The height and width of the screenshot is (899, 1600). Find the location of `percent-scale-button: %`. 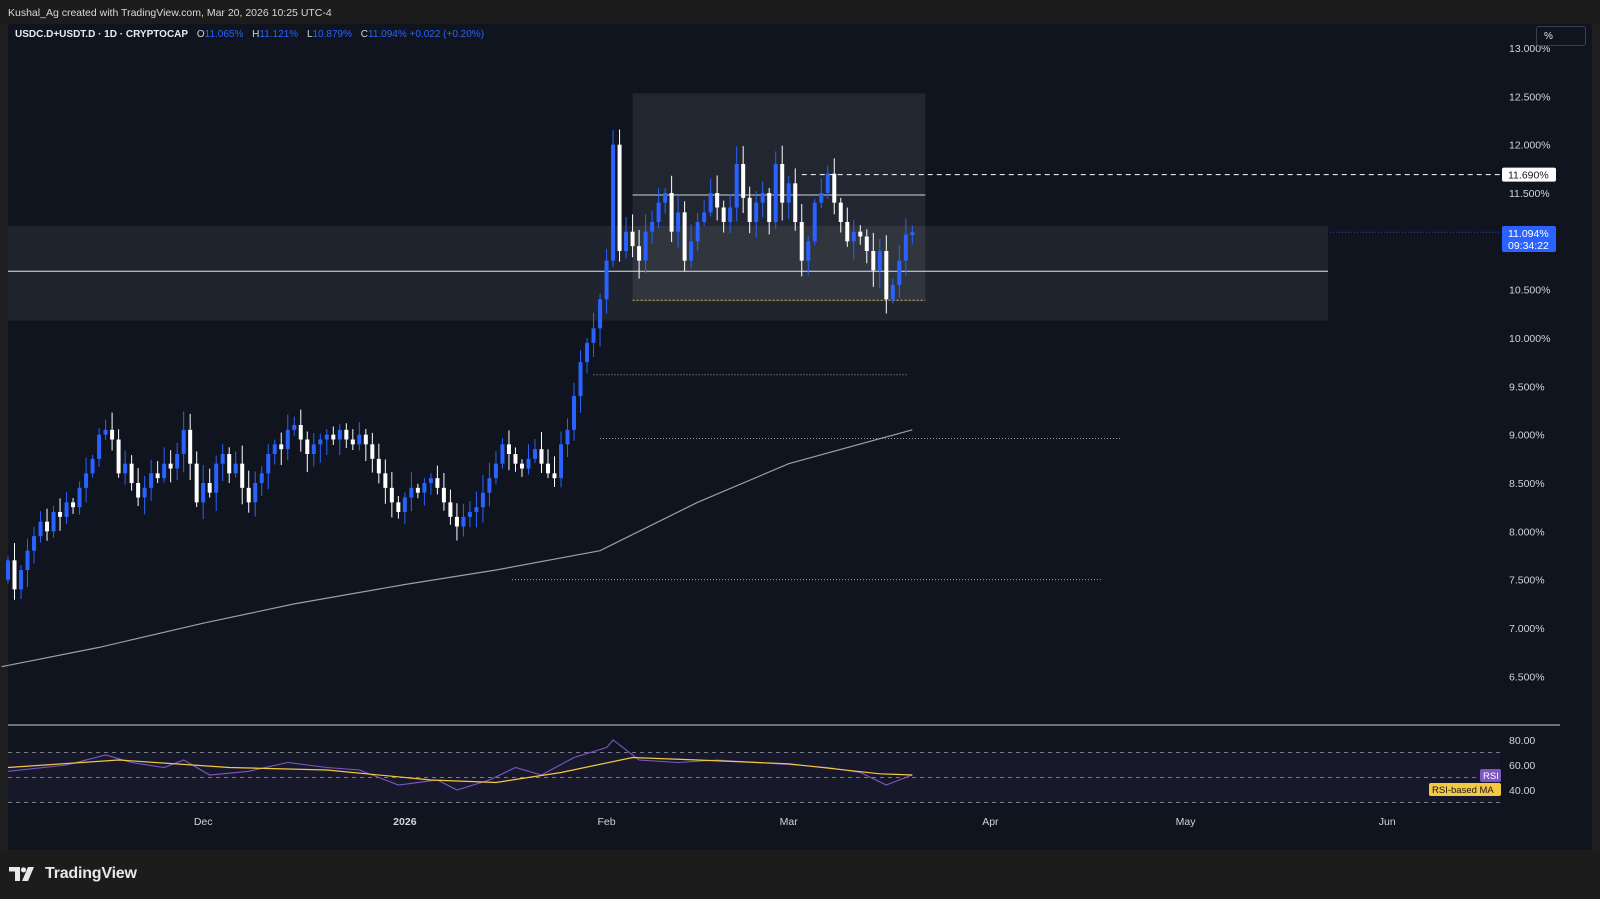

percent-scale-button: % is located at coordinates (1561, 36).